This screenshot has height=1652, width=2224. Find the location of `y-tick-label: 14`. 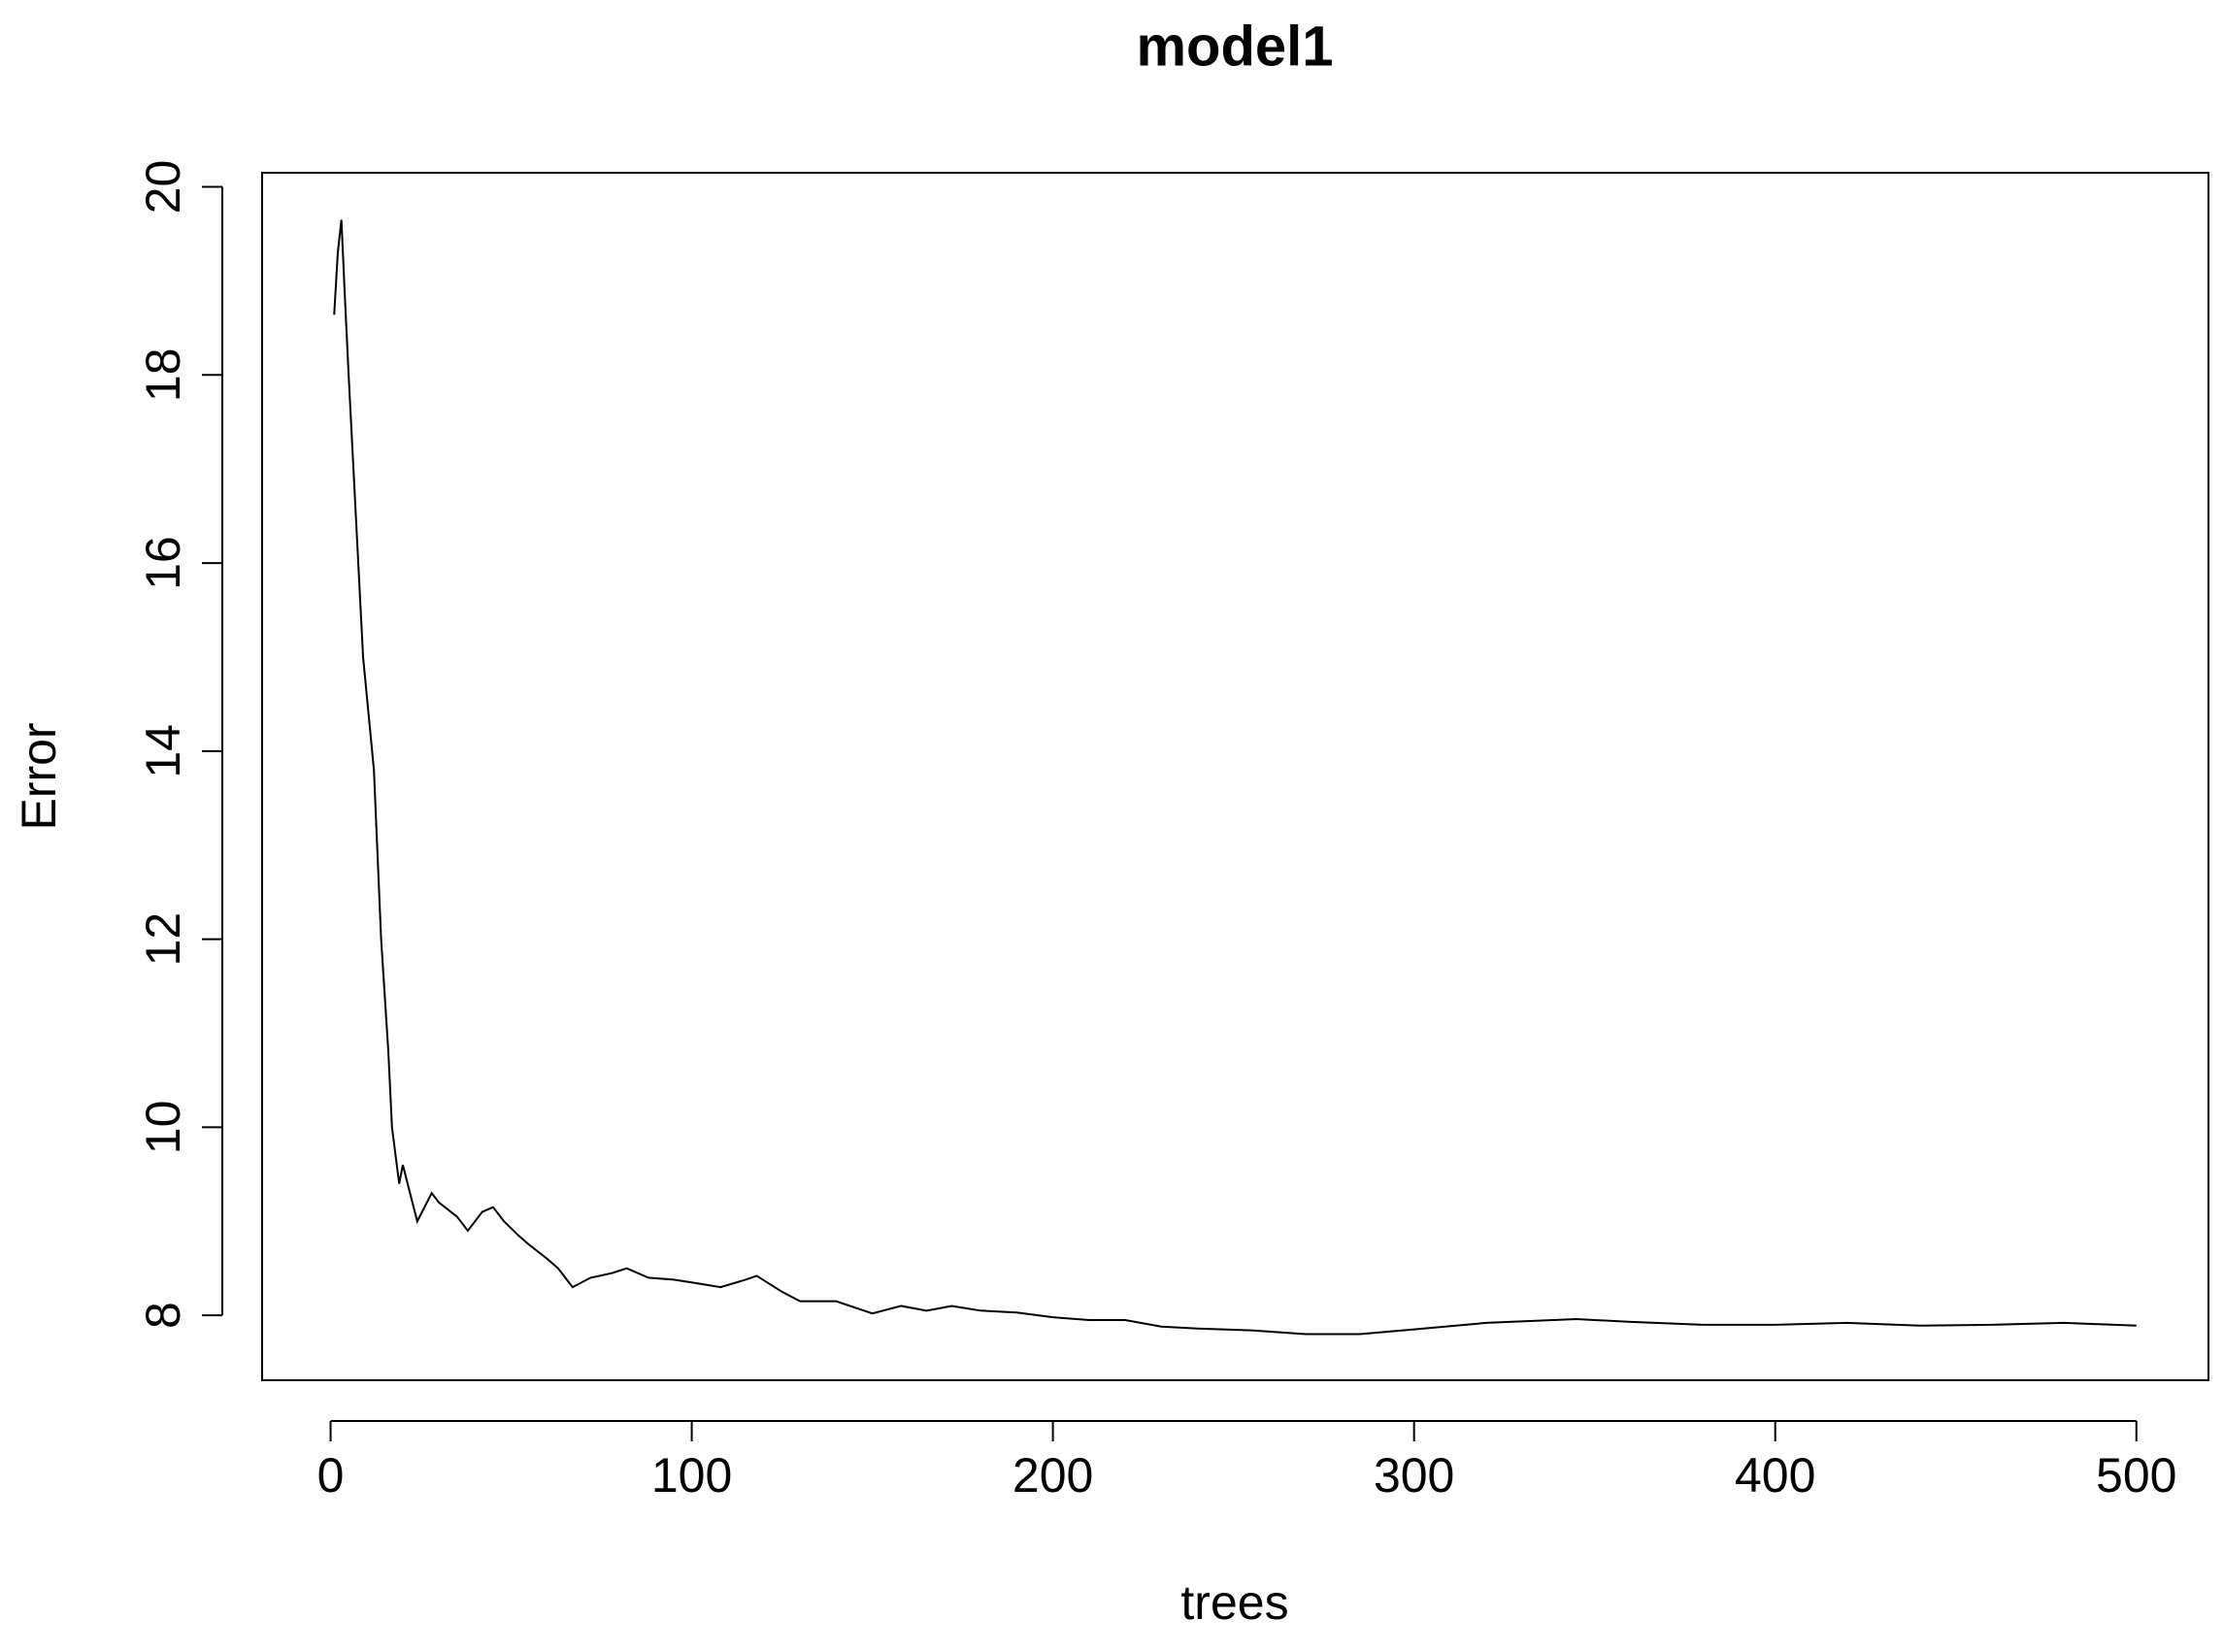

y-tick-label: 14 is located at coordinates (163, 751).